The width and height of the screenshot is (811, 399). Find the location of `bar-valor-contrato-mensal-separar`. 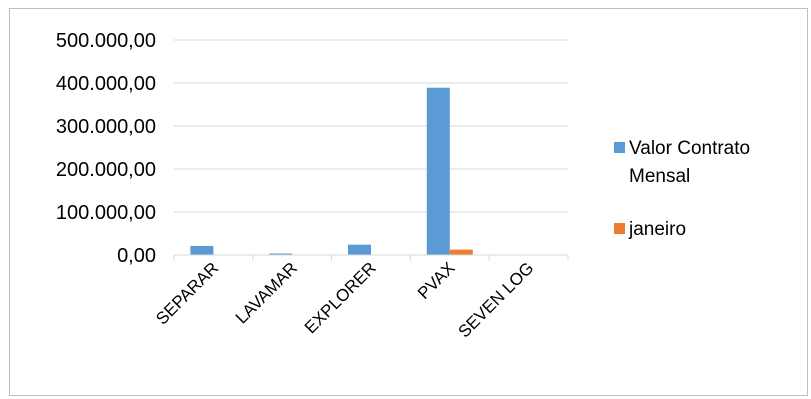

bar-valor-contrato-mensal-separar is located at coordinates (202, 250).